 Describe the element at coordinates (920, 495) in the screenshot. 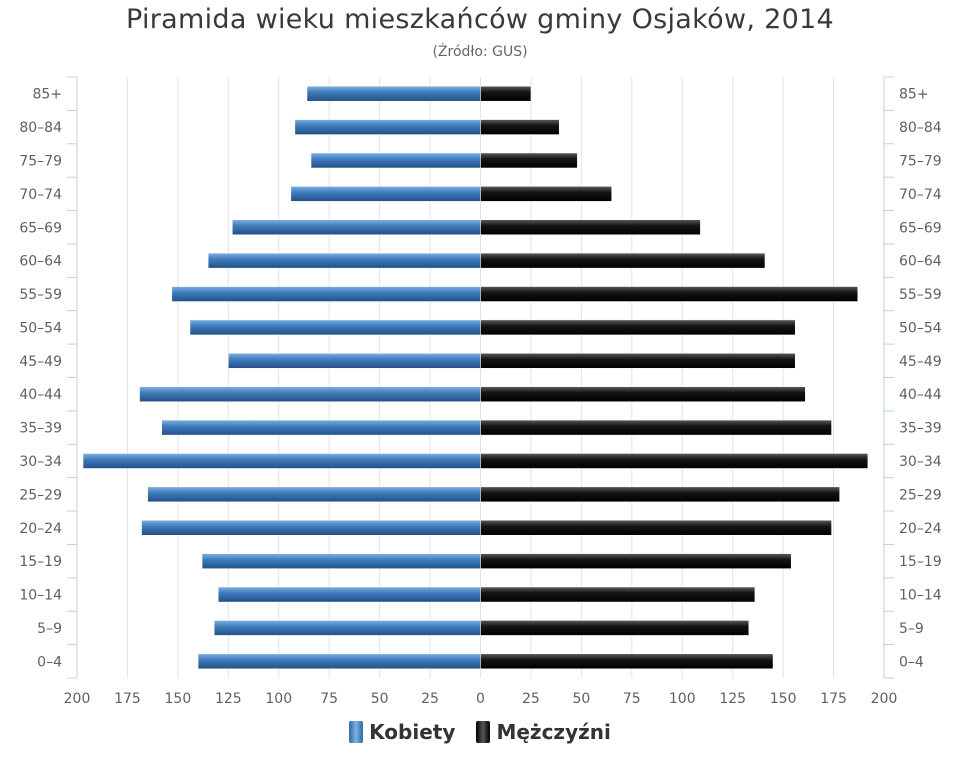

I see `y-tick-label-right: 25–29` at that location.